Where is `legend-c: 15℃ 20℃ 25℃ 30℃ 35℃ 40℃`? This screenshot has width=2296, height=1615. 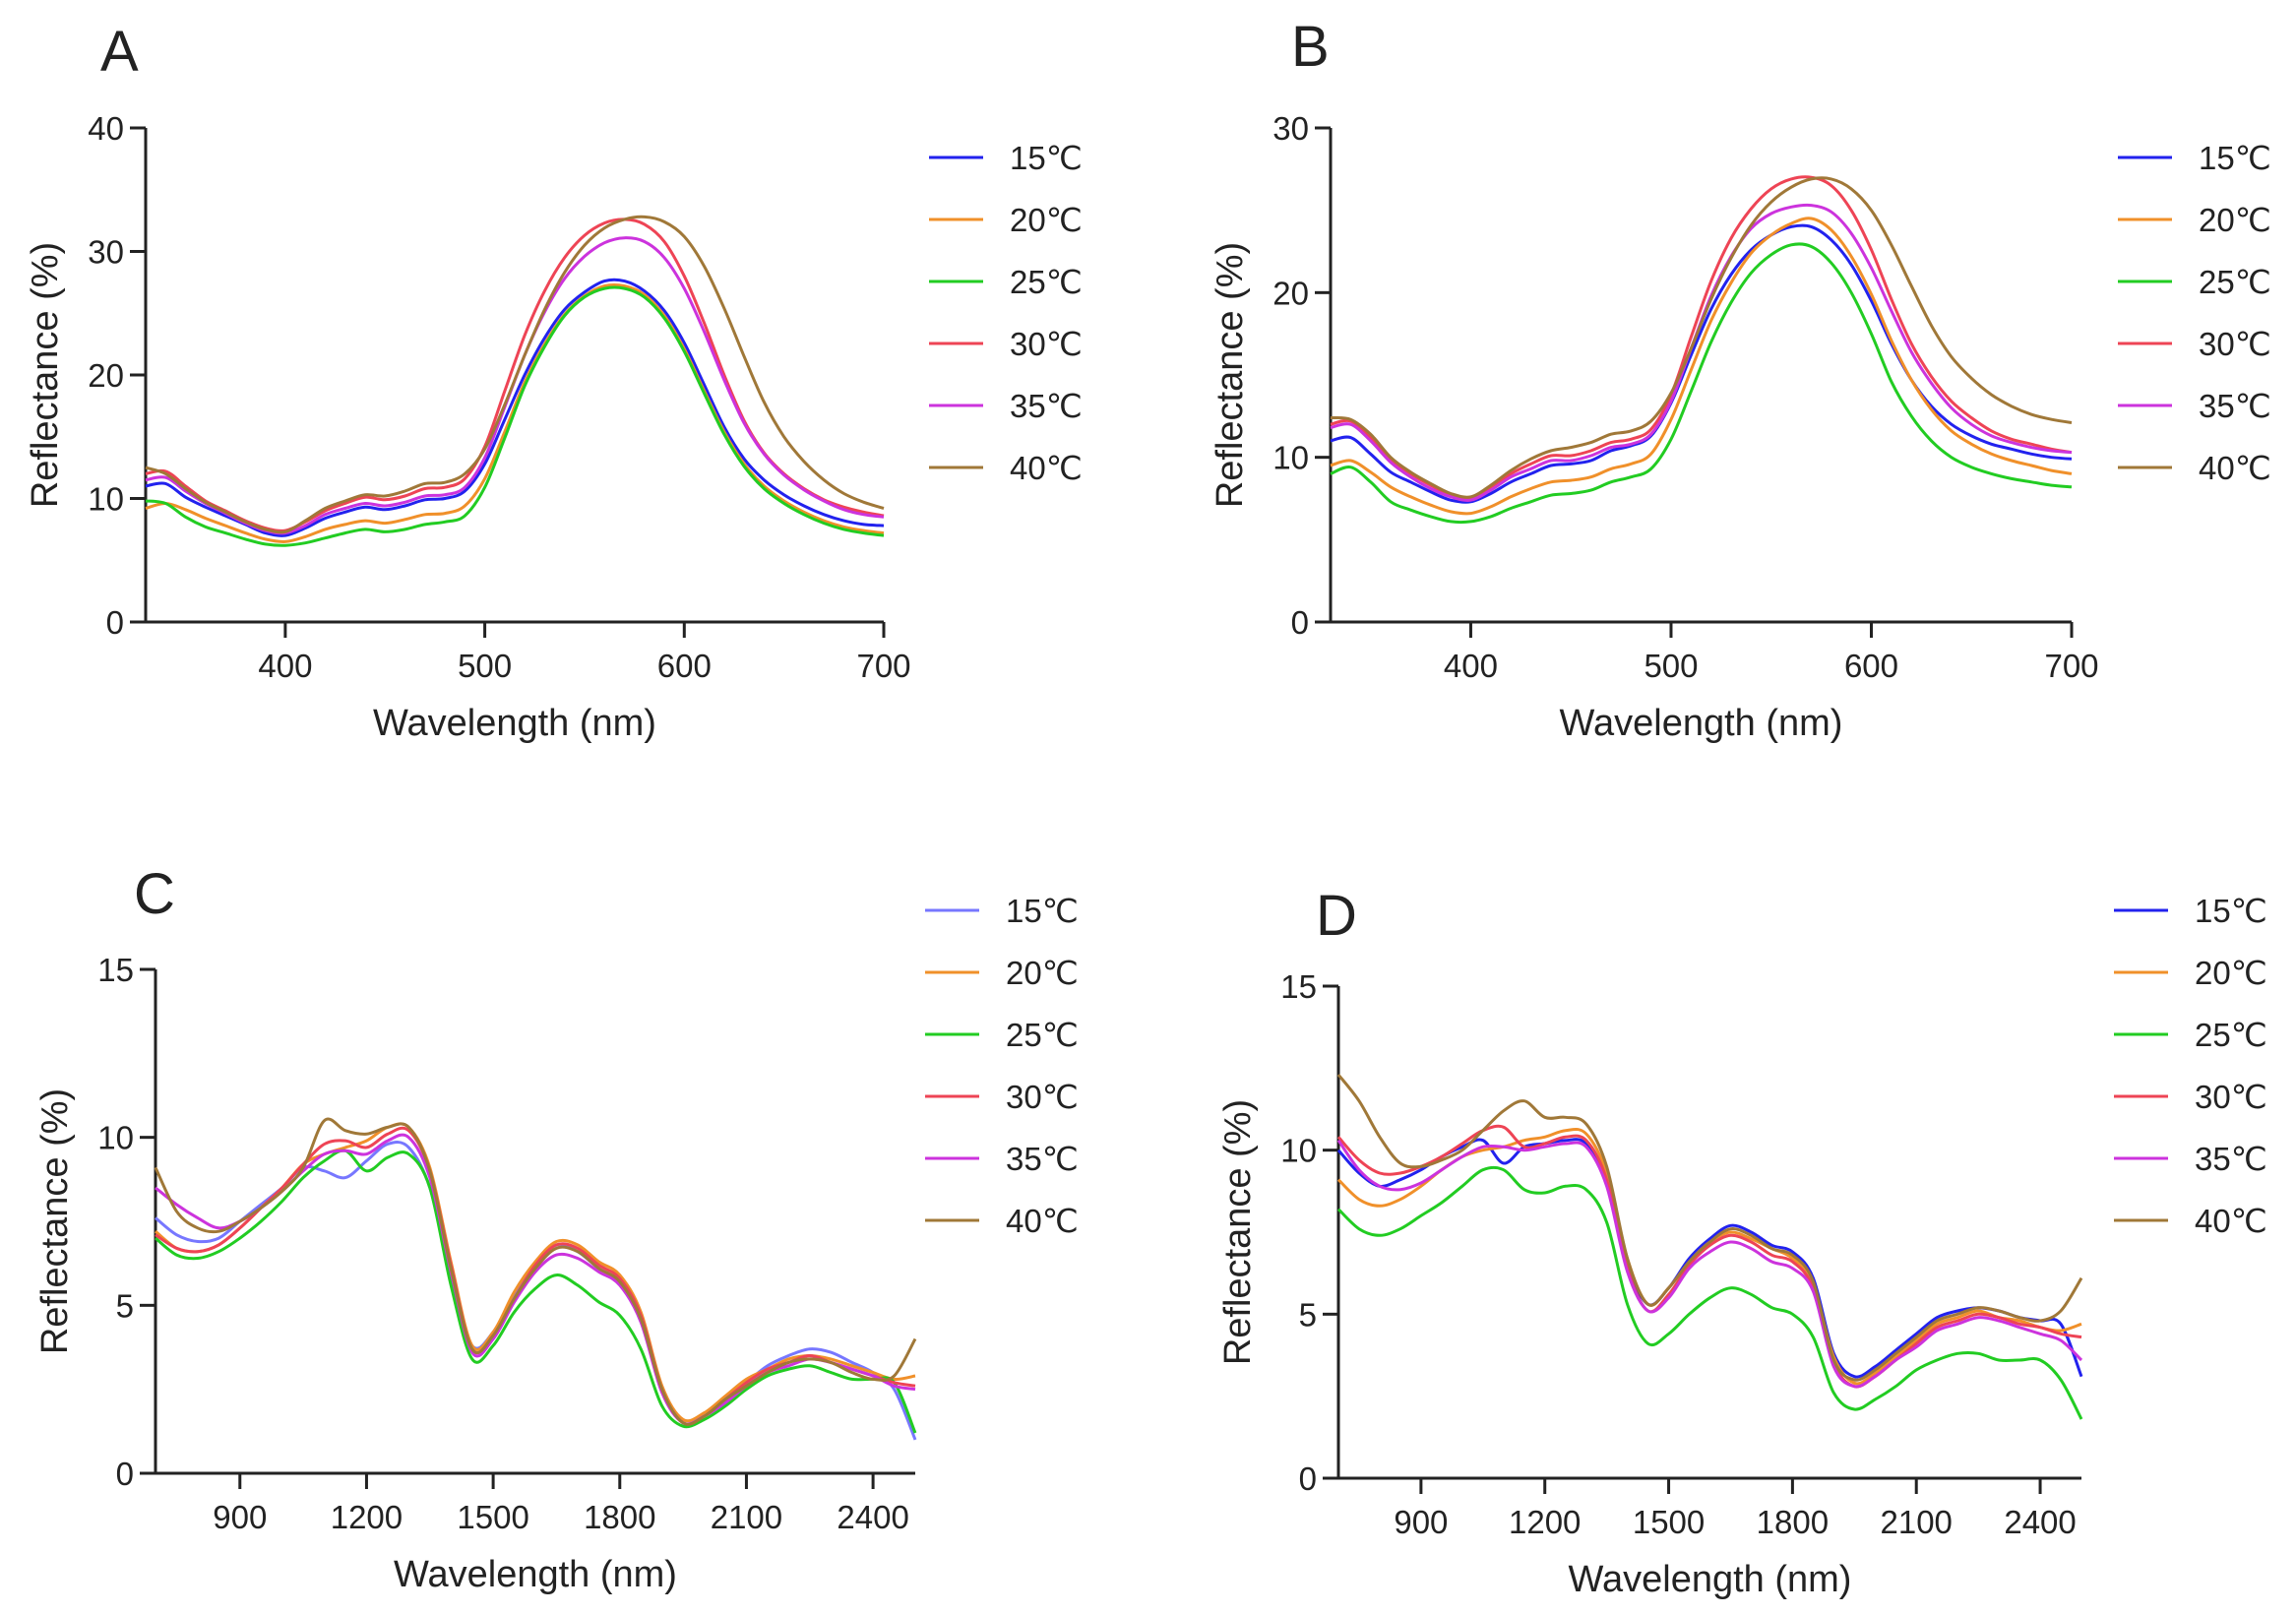 legend-c: 15℃ 20℃ 25℃ 30℃ 35℃ 40℃ is located at coordinates (1002, 1066).